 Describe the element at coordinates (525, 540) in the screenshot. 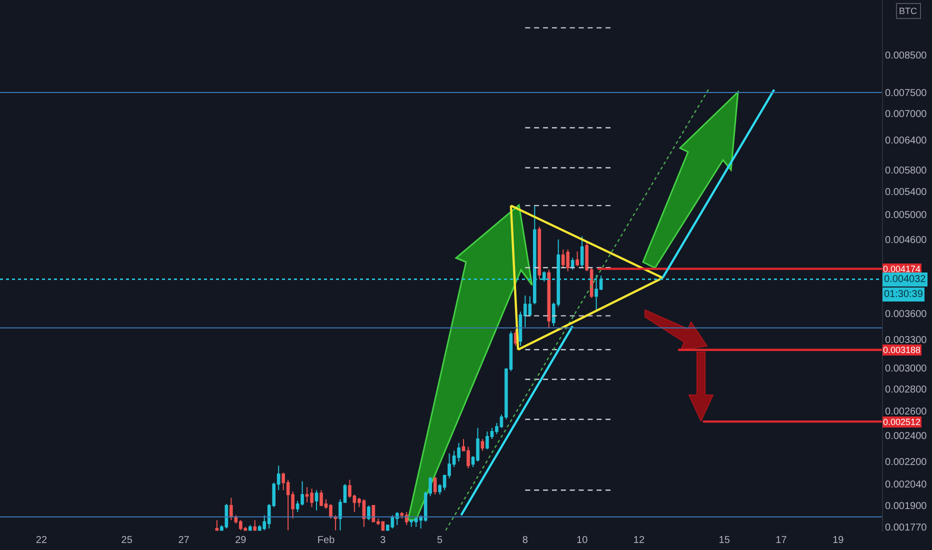

I see `x-tick-label: 8` at that location.